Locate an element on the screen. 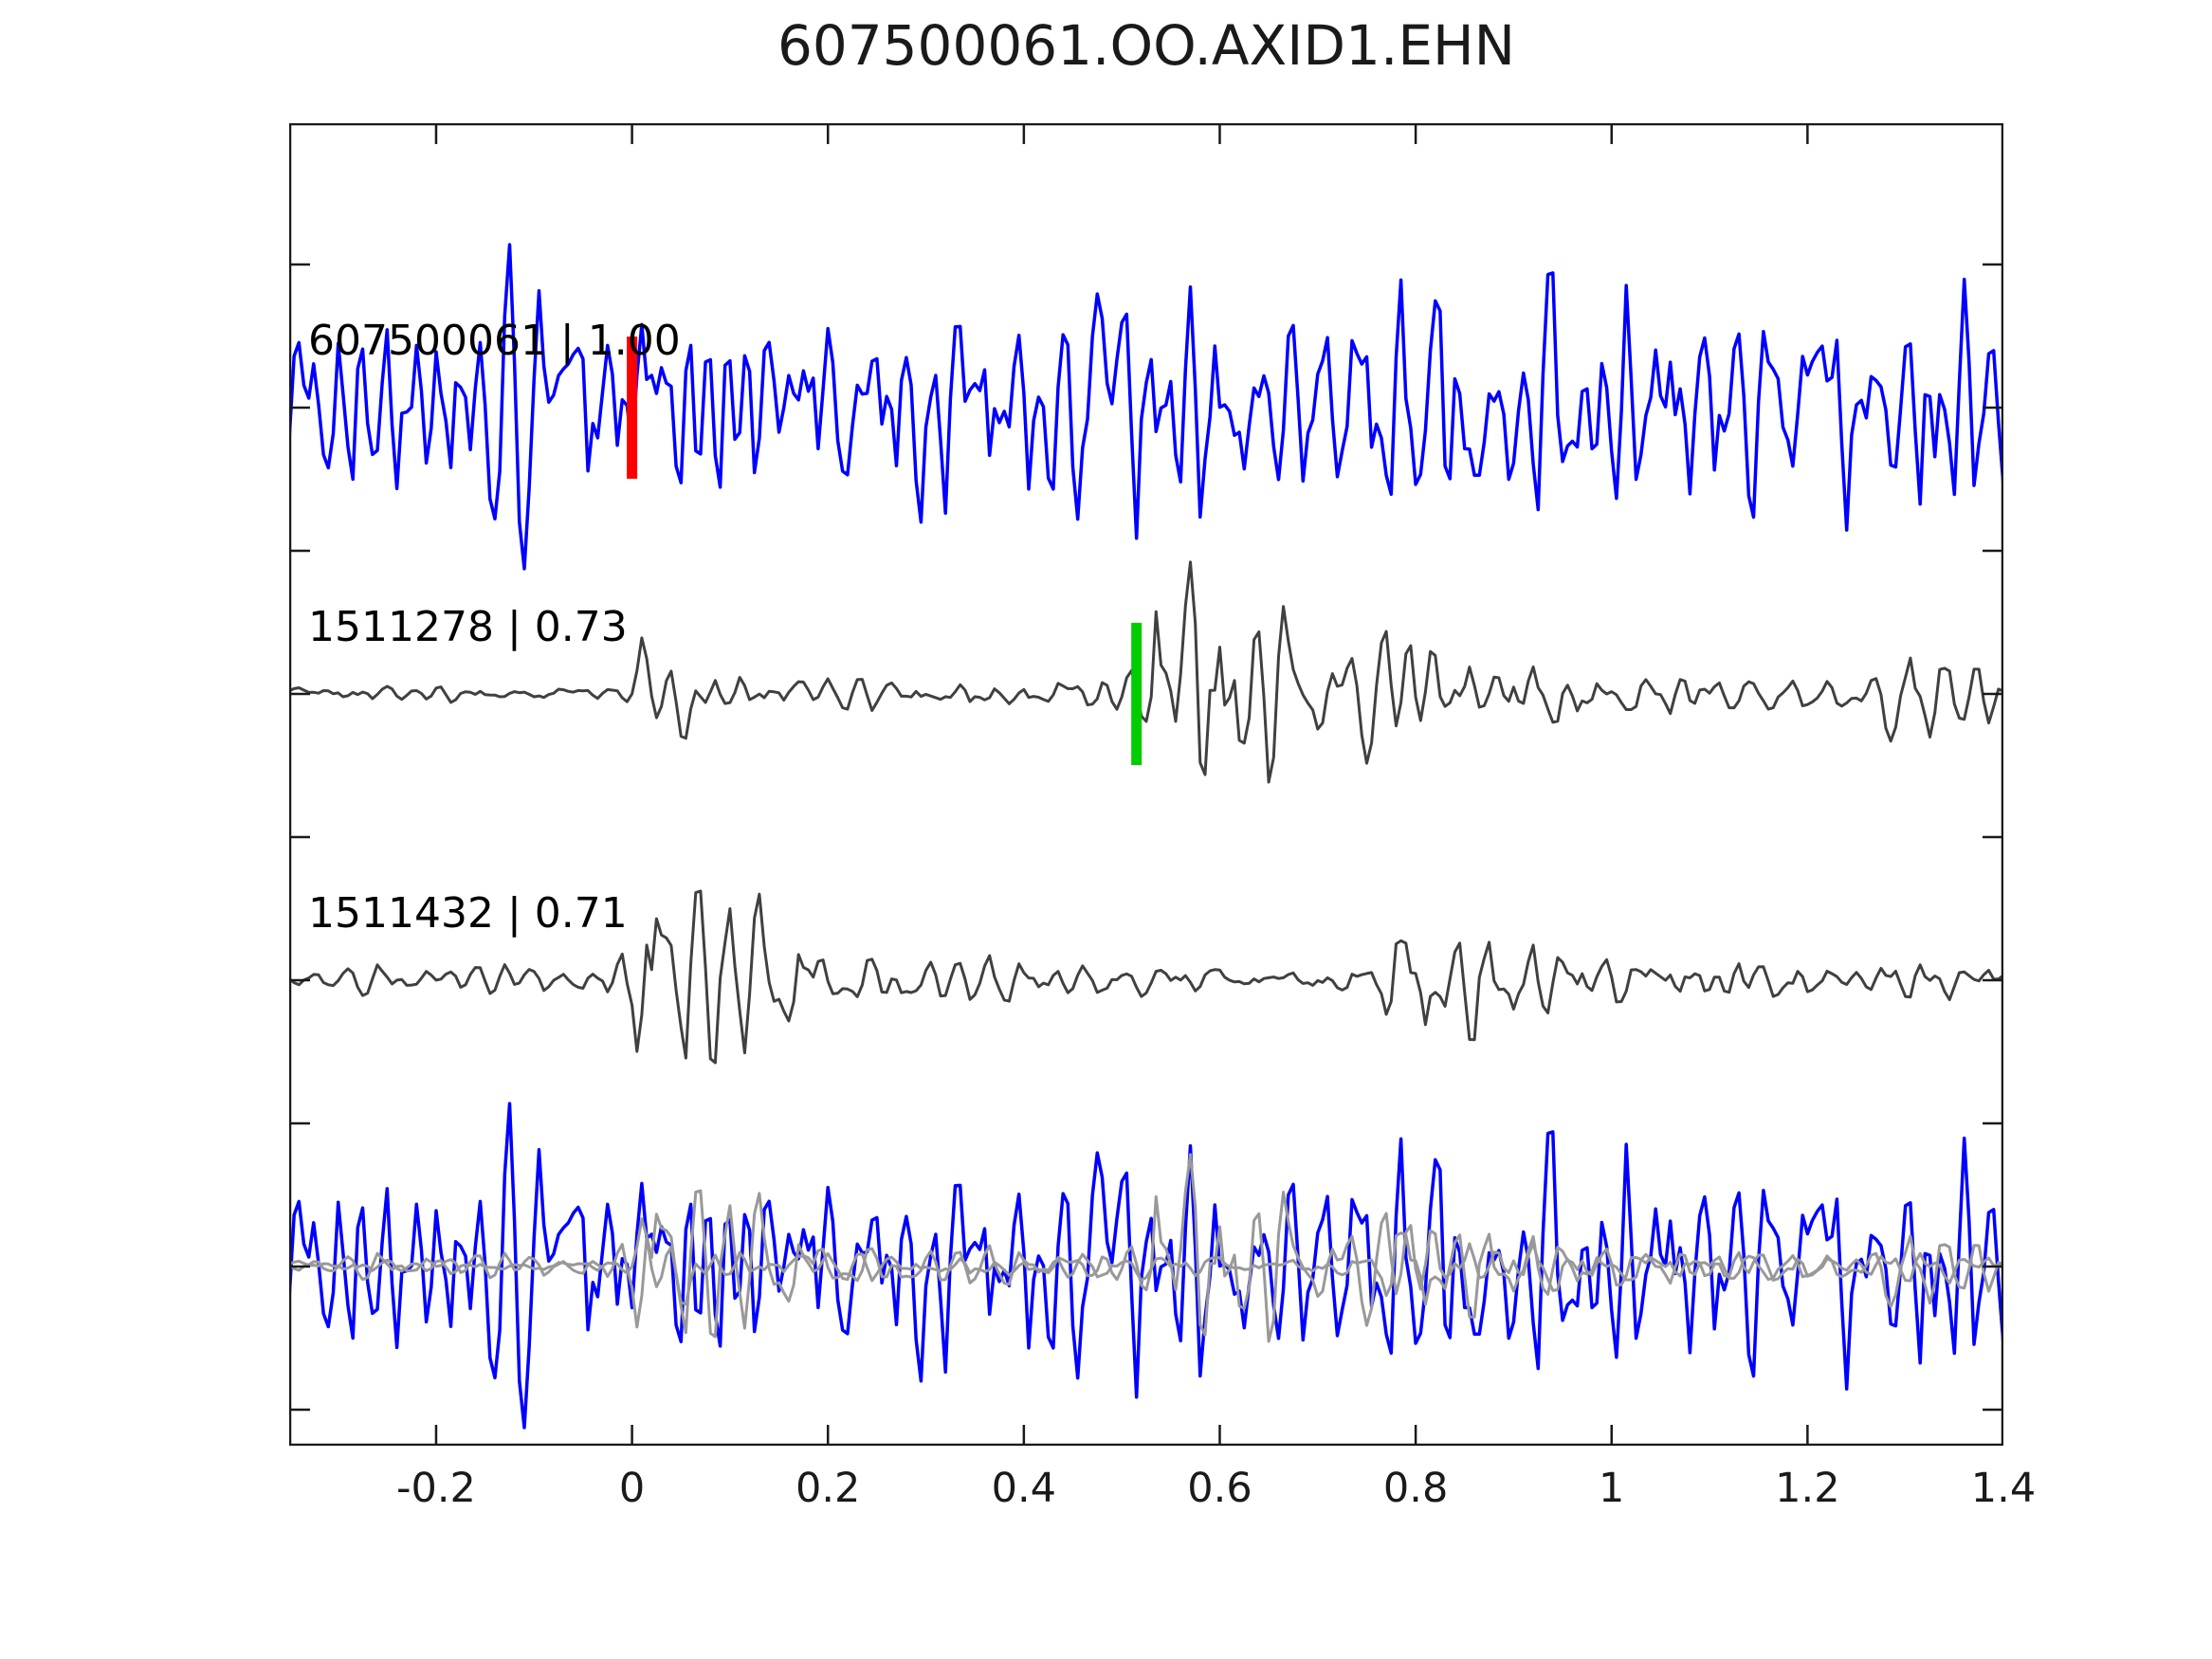  x-tick-label: 0.8 is located at coordinates (1415, 1488).